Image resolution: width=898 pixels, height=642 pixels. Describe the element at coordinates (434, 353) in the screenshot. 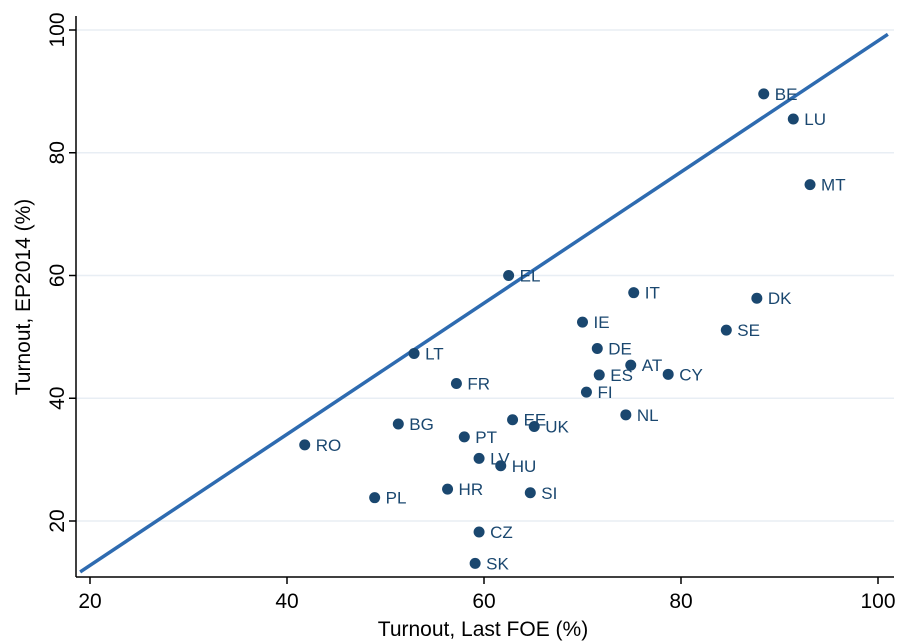

I see `point-label-lt: LT` at that location.